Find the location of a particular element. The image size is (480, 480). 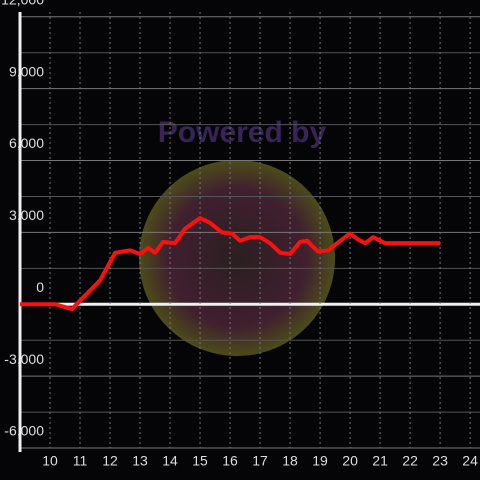

y-tick-label: -6,000 is located at coordinates (24, 431).